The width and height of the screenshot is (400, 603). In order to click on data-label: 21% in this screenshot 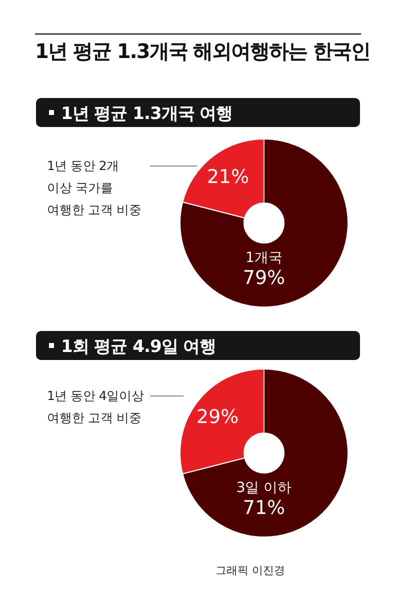, I will do `click(228, 177)`.